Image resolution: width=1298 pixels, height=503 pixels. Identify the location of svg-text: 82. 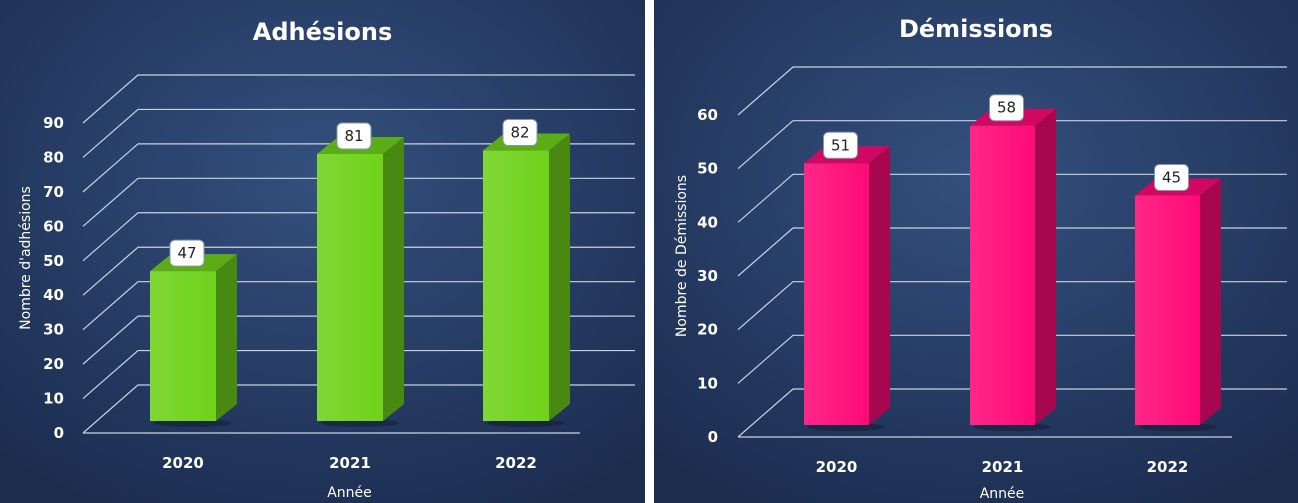
(519, 133).